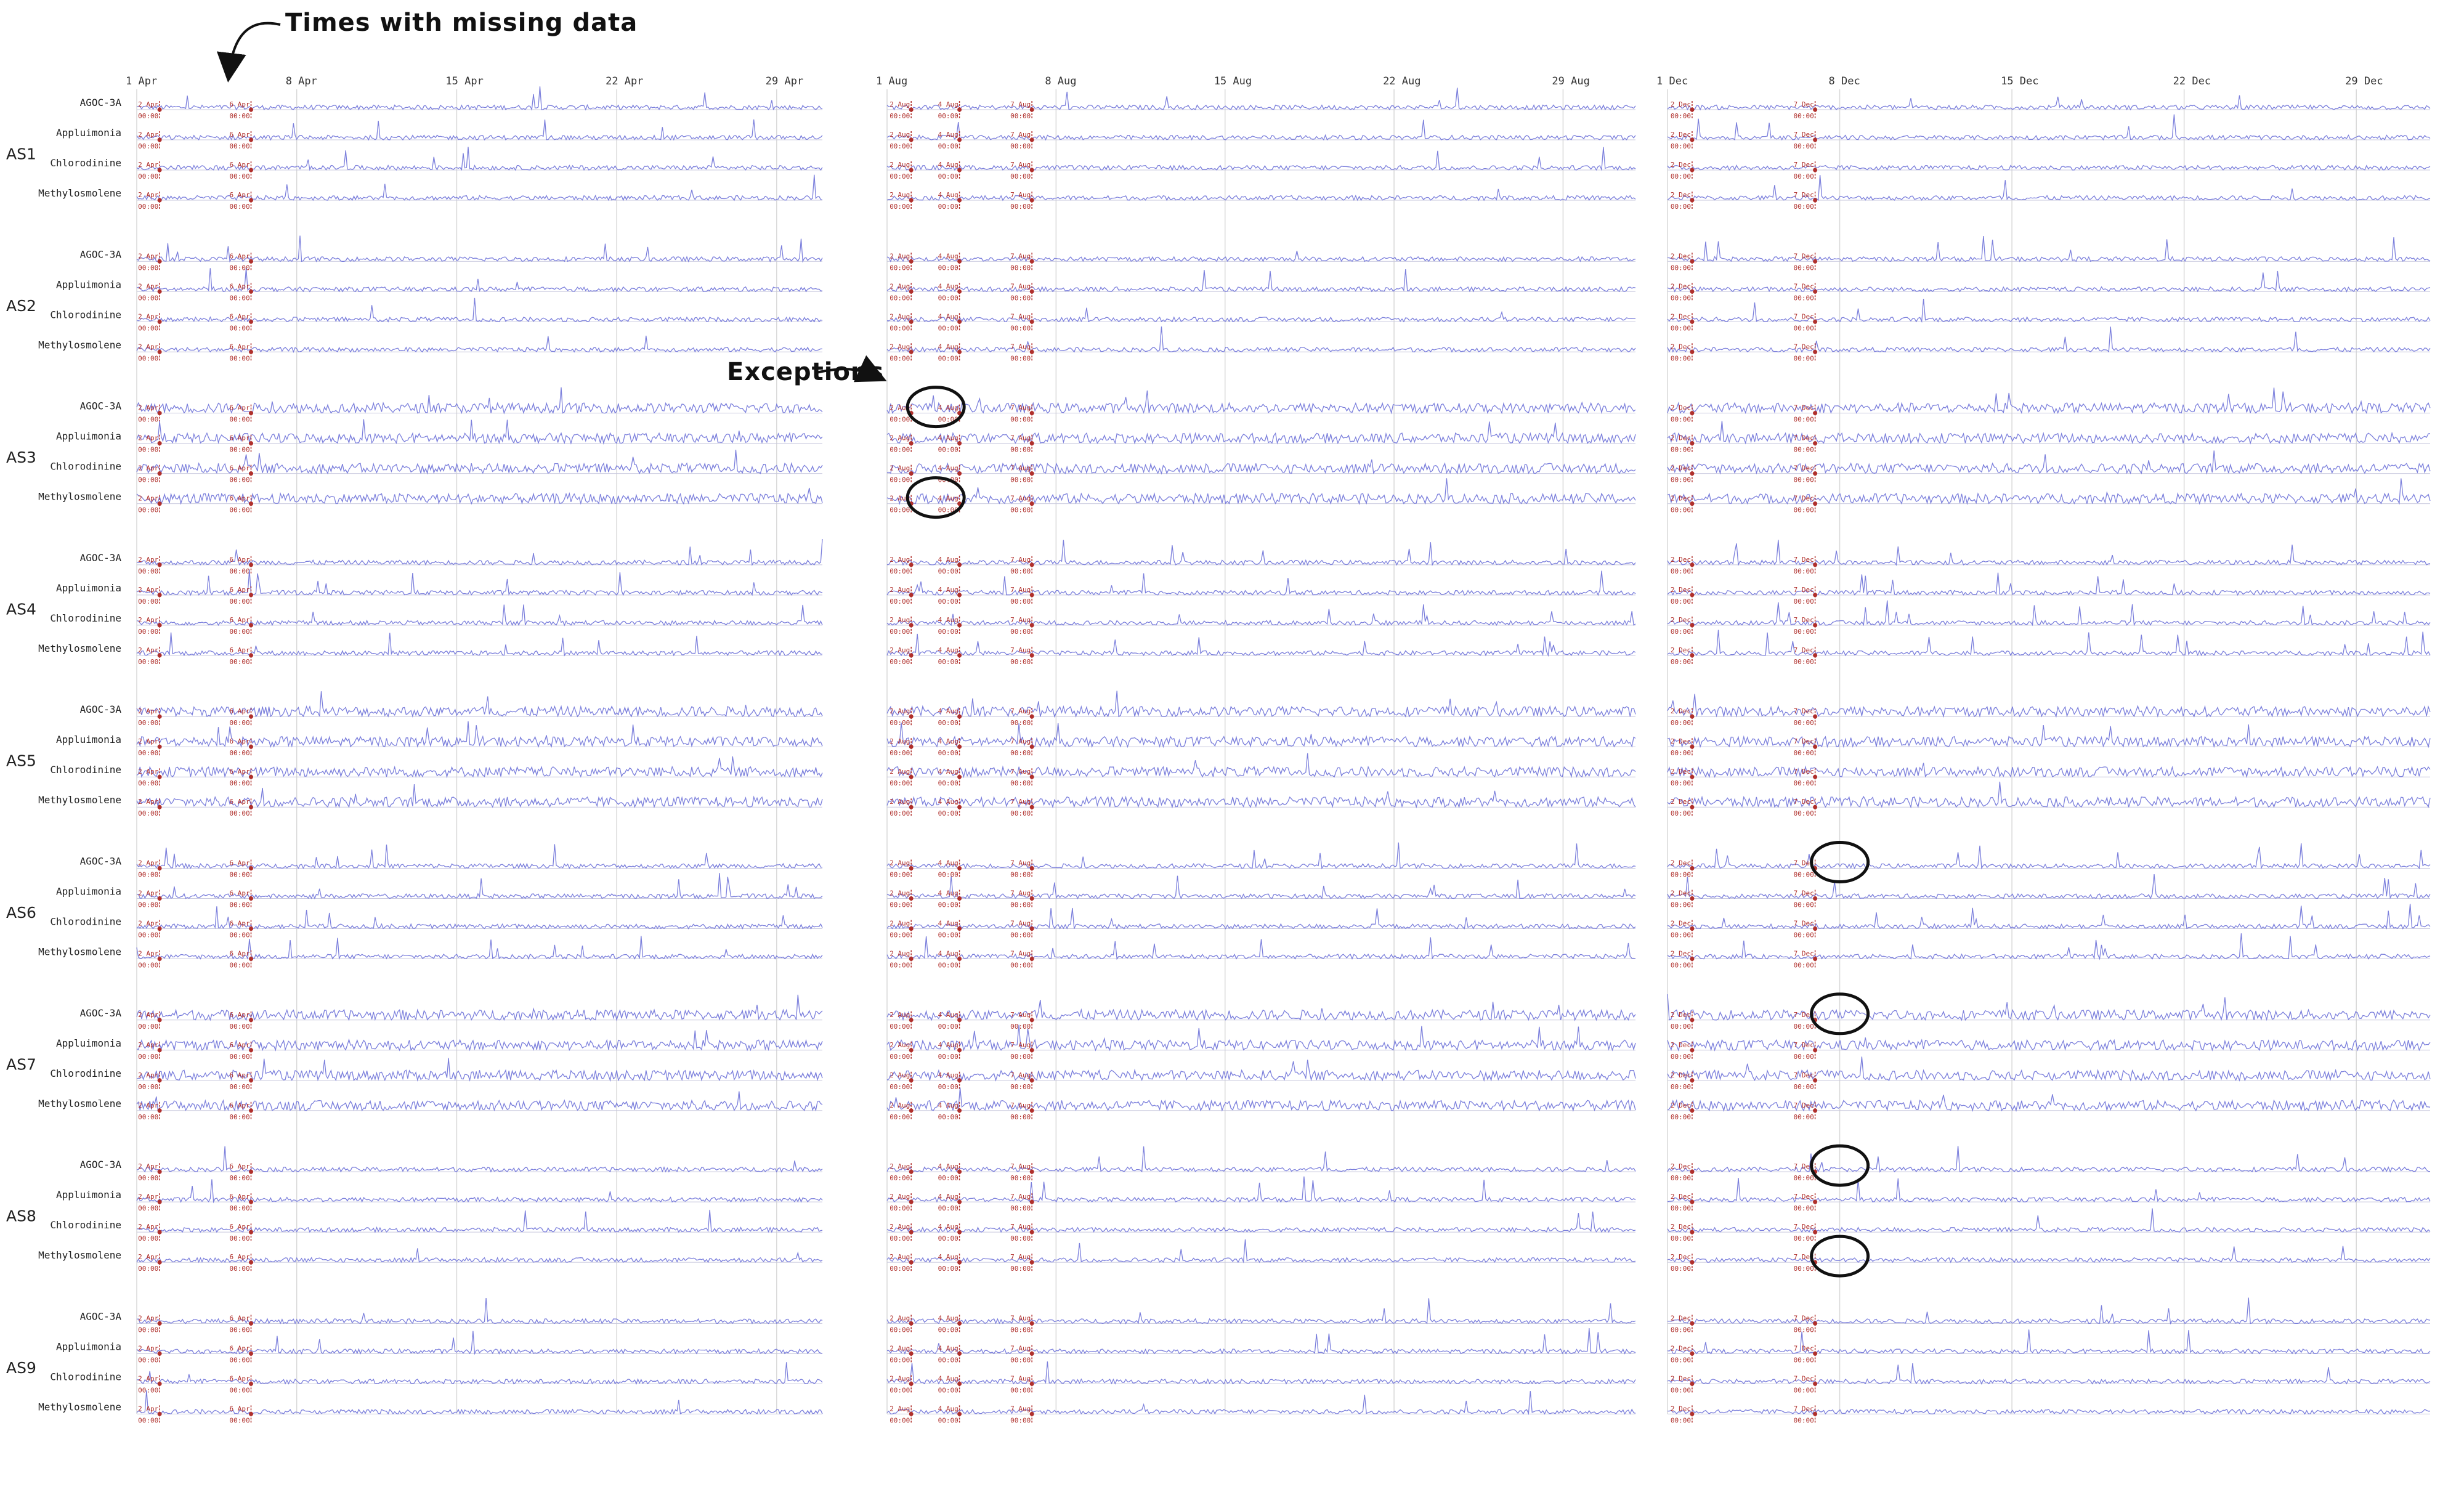  I want to click on station-label: AS3, so click(21, 457).